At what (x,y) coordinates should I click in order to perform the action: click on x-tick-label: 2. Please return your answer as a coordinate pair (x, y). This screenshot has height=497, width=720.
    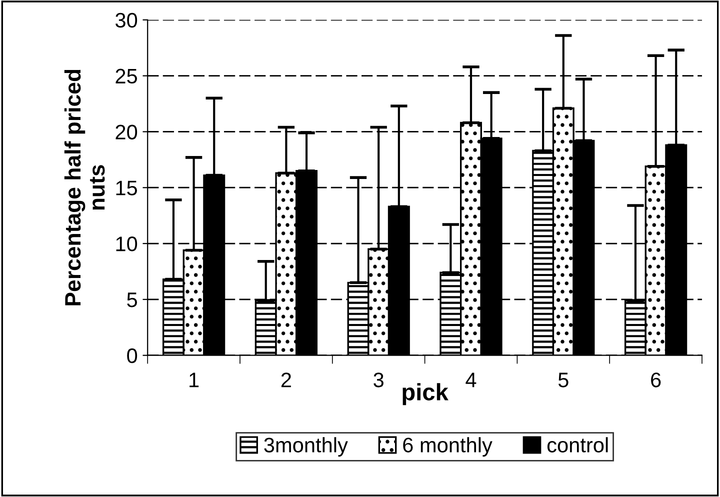
    Looking at the image, I should click on (286, 380).